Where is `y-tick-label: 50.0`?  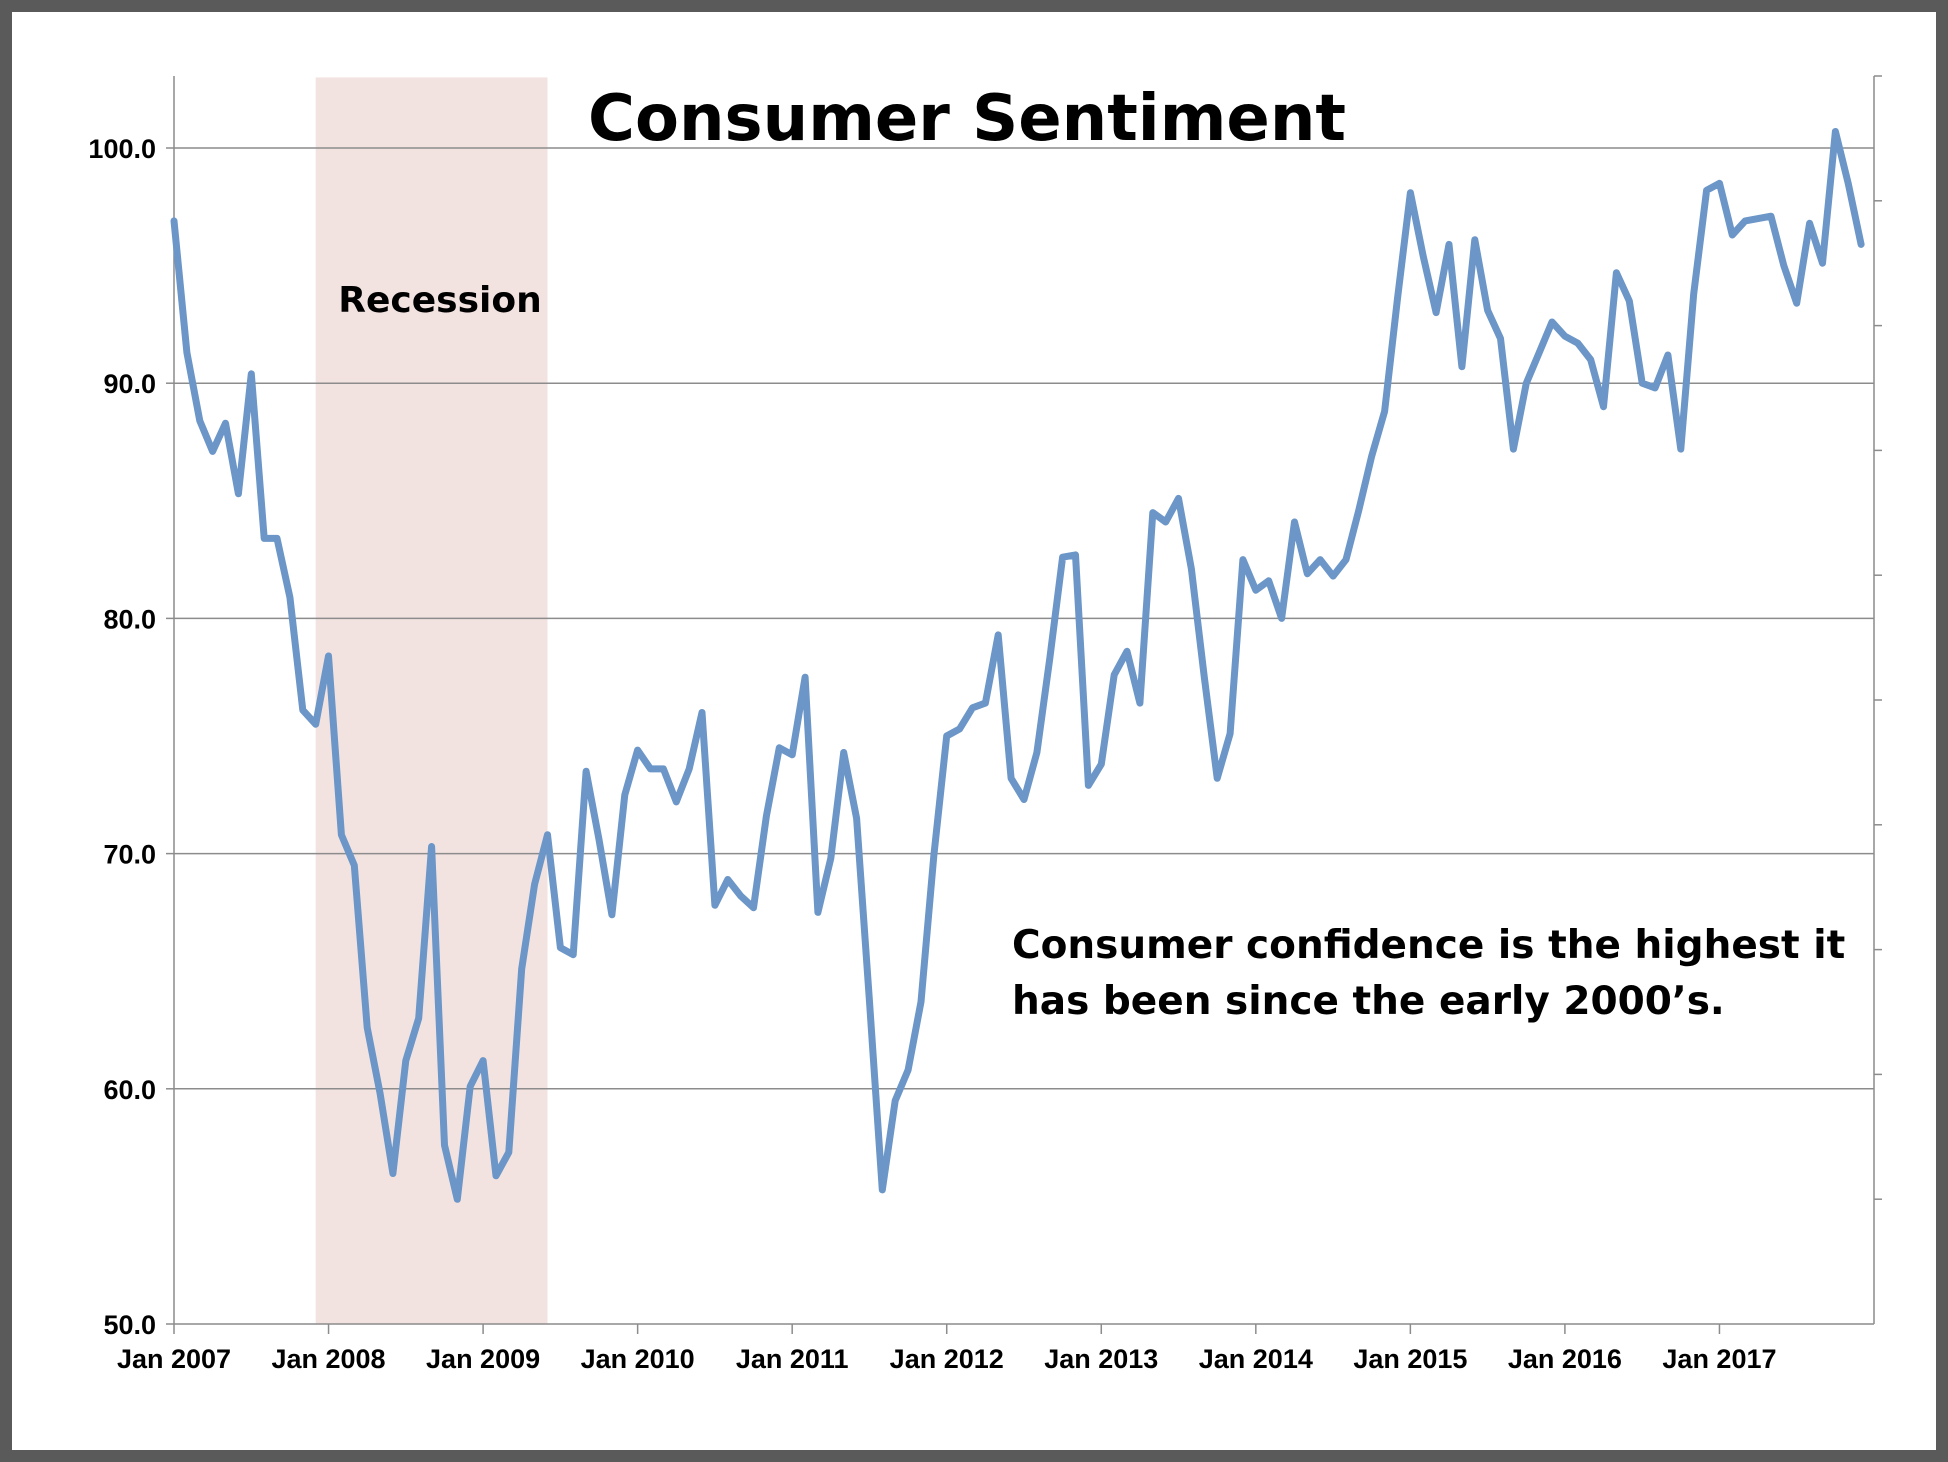
y-tick-label: 50.0 is located at coordinates (129, 1325).